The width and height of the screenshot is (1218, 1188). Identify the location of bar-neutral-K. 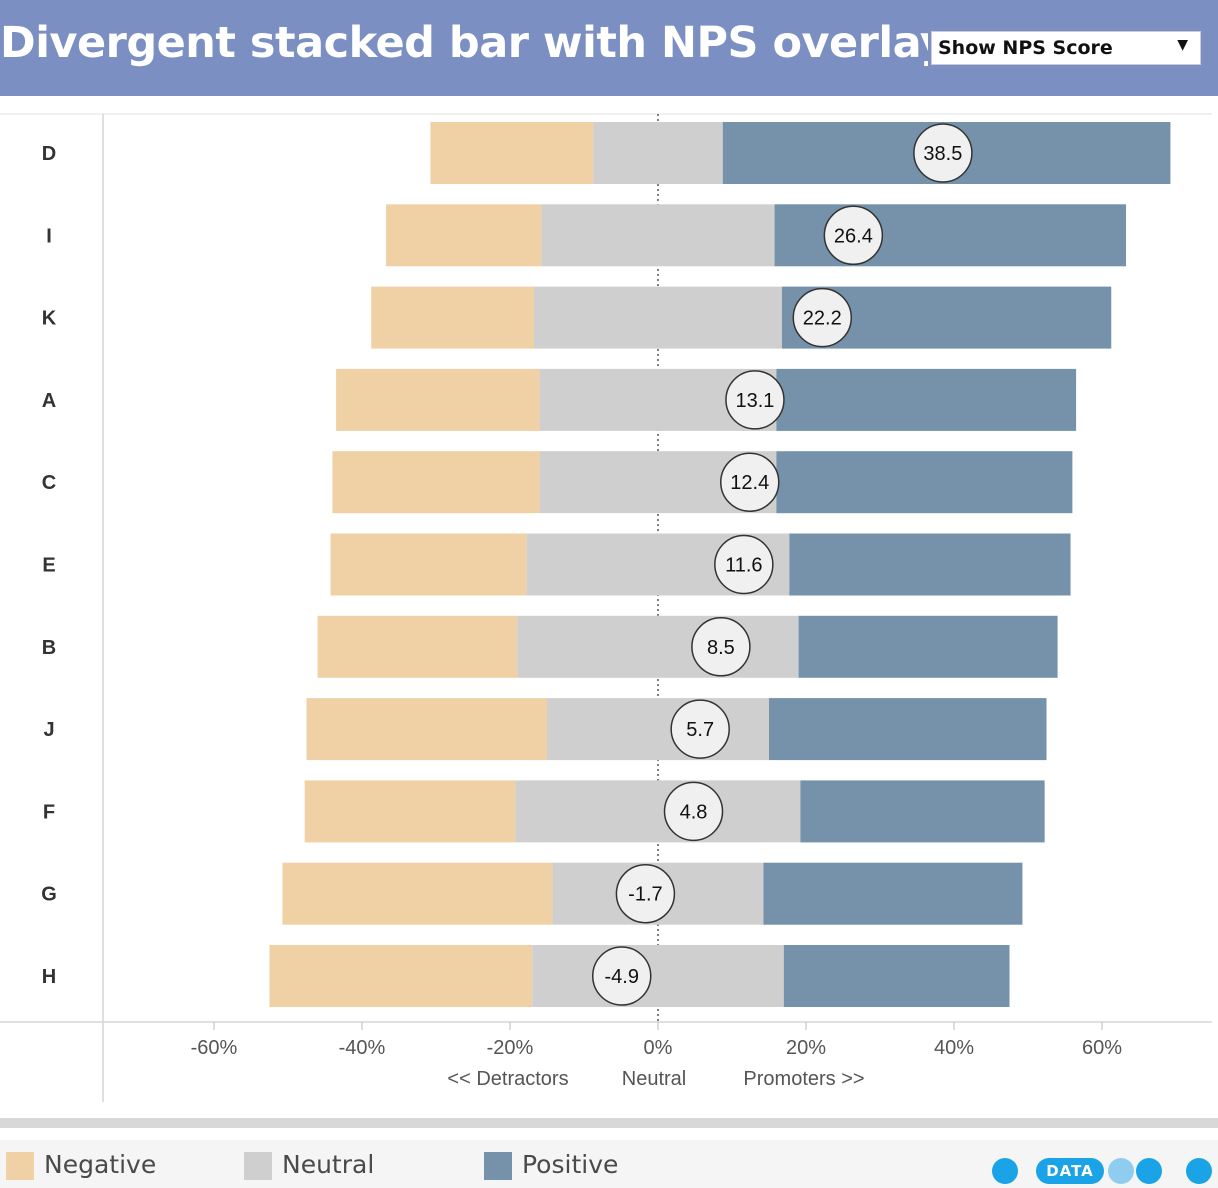
(658, 317).